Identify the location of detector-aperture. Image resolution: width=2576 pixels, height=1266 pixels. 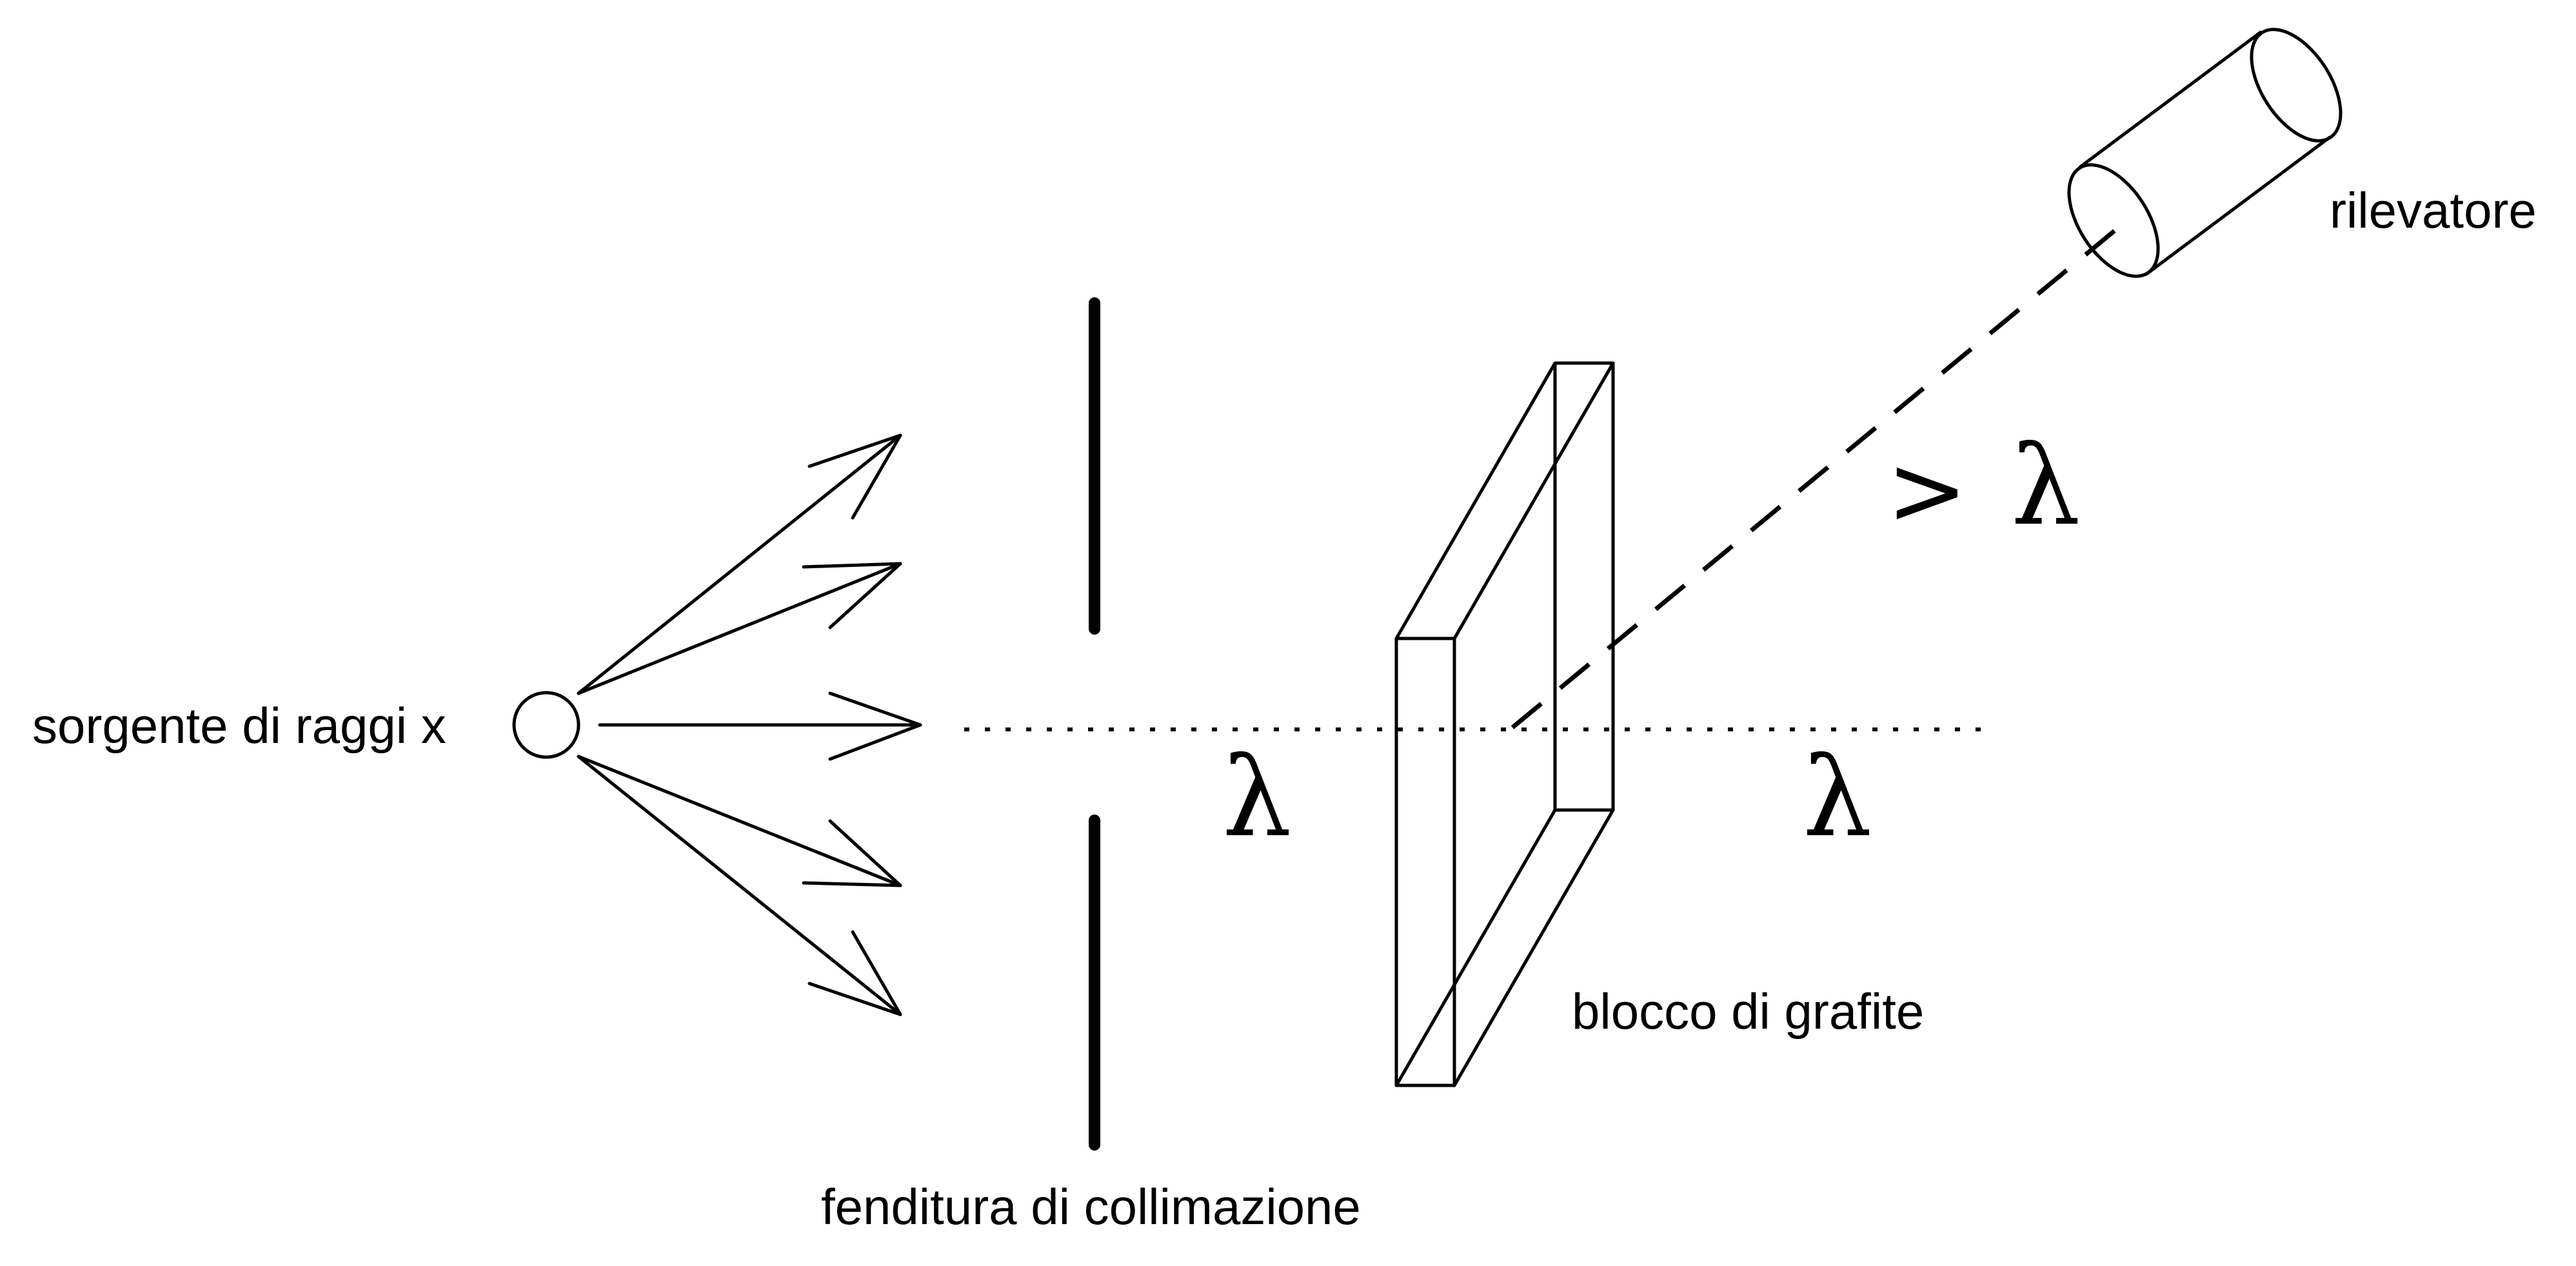
(2113, 220).